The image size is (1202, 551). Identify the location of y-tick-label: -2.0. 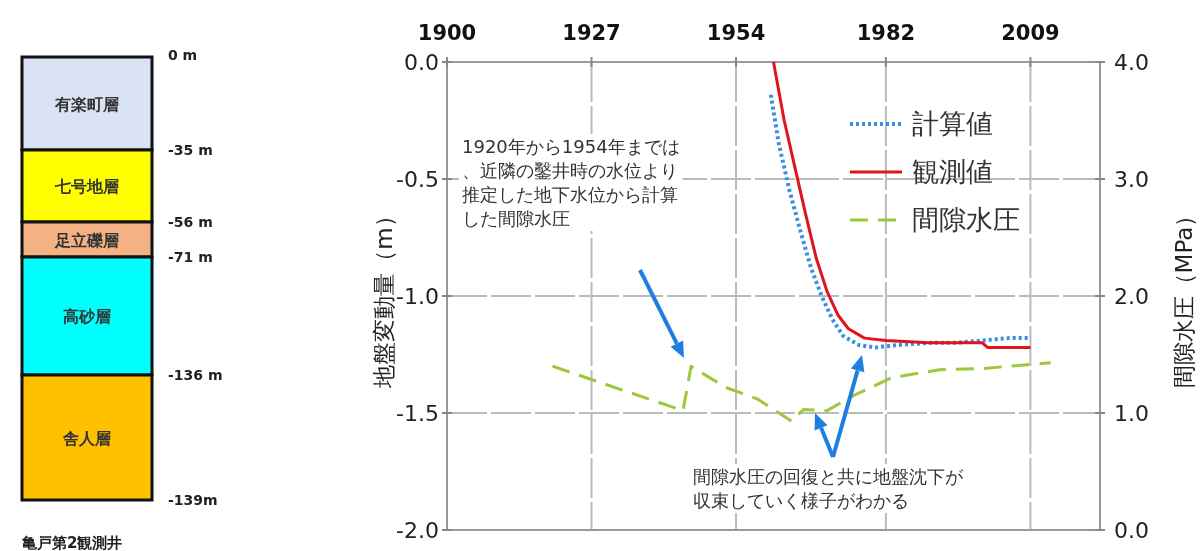
(417, 530).